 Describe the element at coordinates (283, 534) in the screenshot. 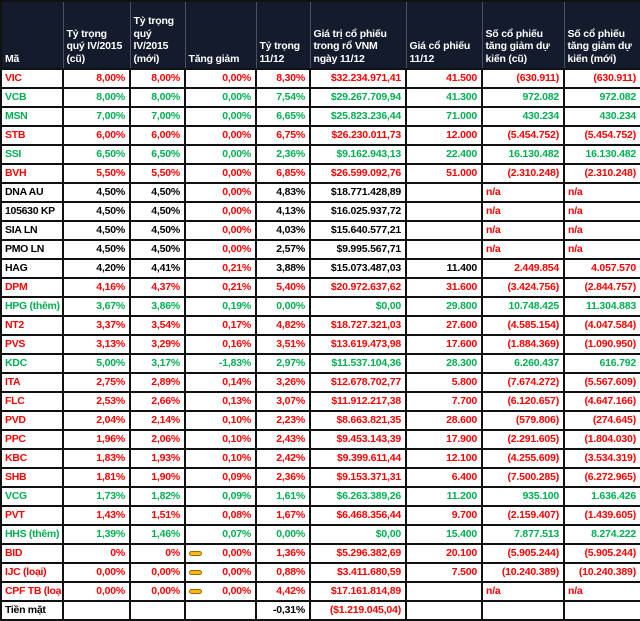

I see `cell-weight_1112: 0,00%` at that location.